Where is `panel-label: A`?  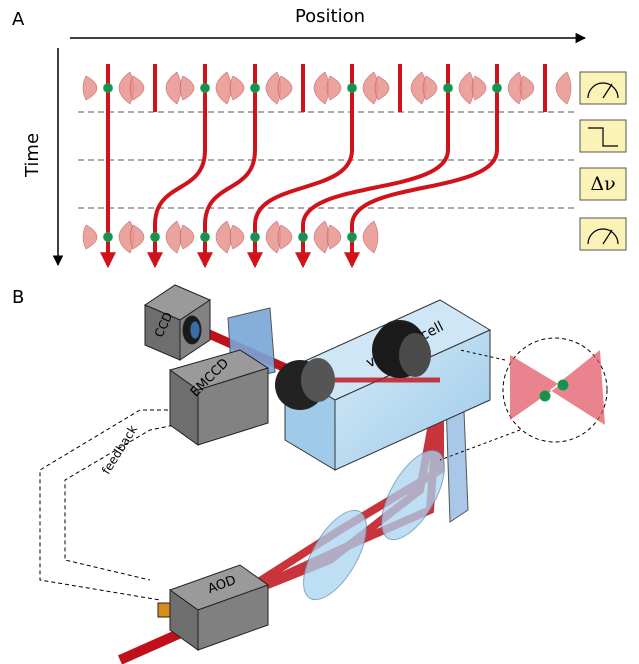
panel-label: A is located at coordinates (18, 19).